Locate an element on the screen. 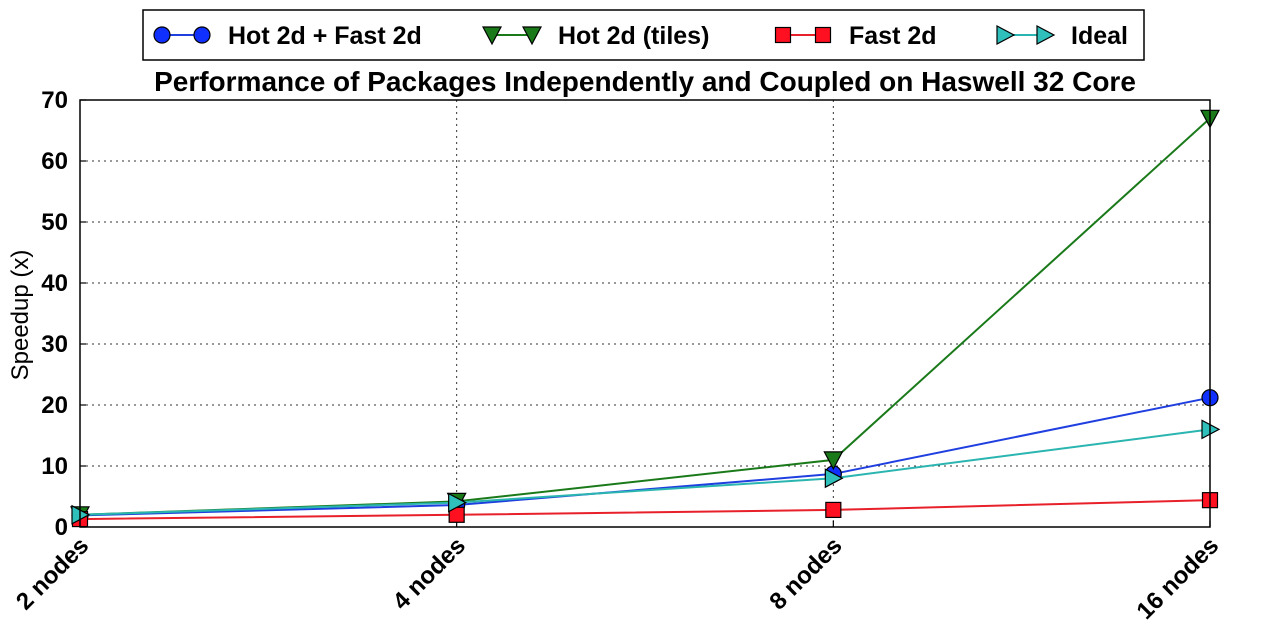 The image size is (1266, 640). legend-label: Hot 2d (tiles) is located at coordinates (633, 36).